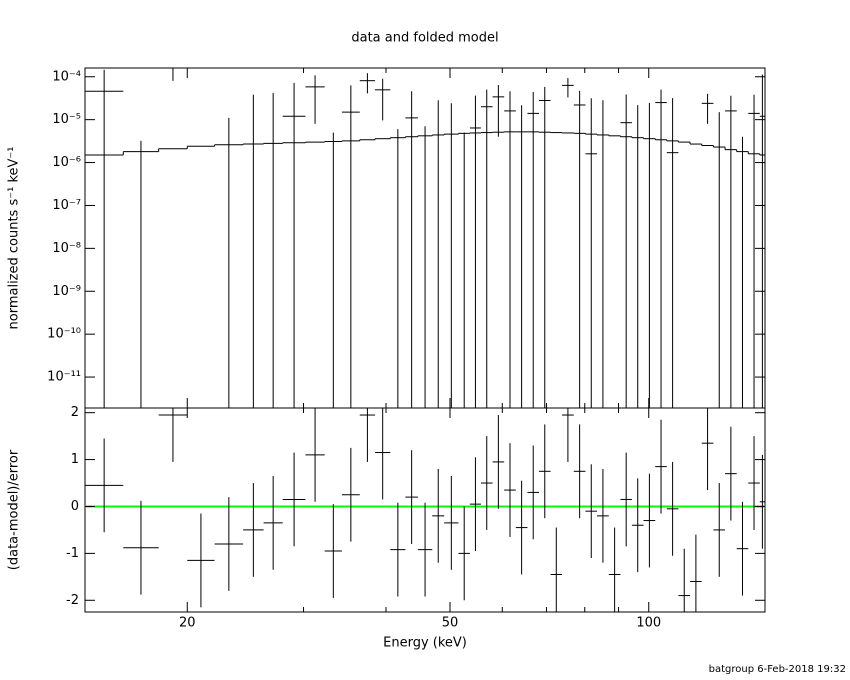 This screenshot has height=680, width=850. Describe the element at coordinates (75, 506) in the screenshot. I see `y-tick-label: 0` at that location.